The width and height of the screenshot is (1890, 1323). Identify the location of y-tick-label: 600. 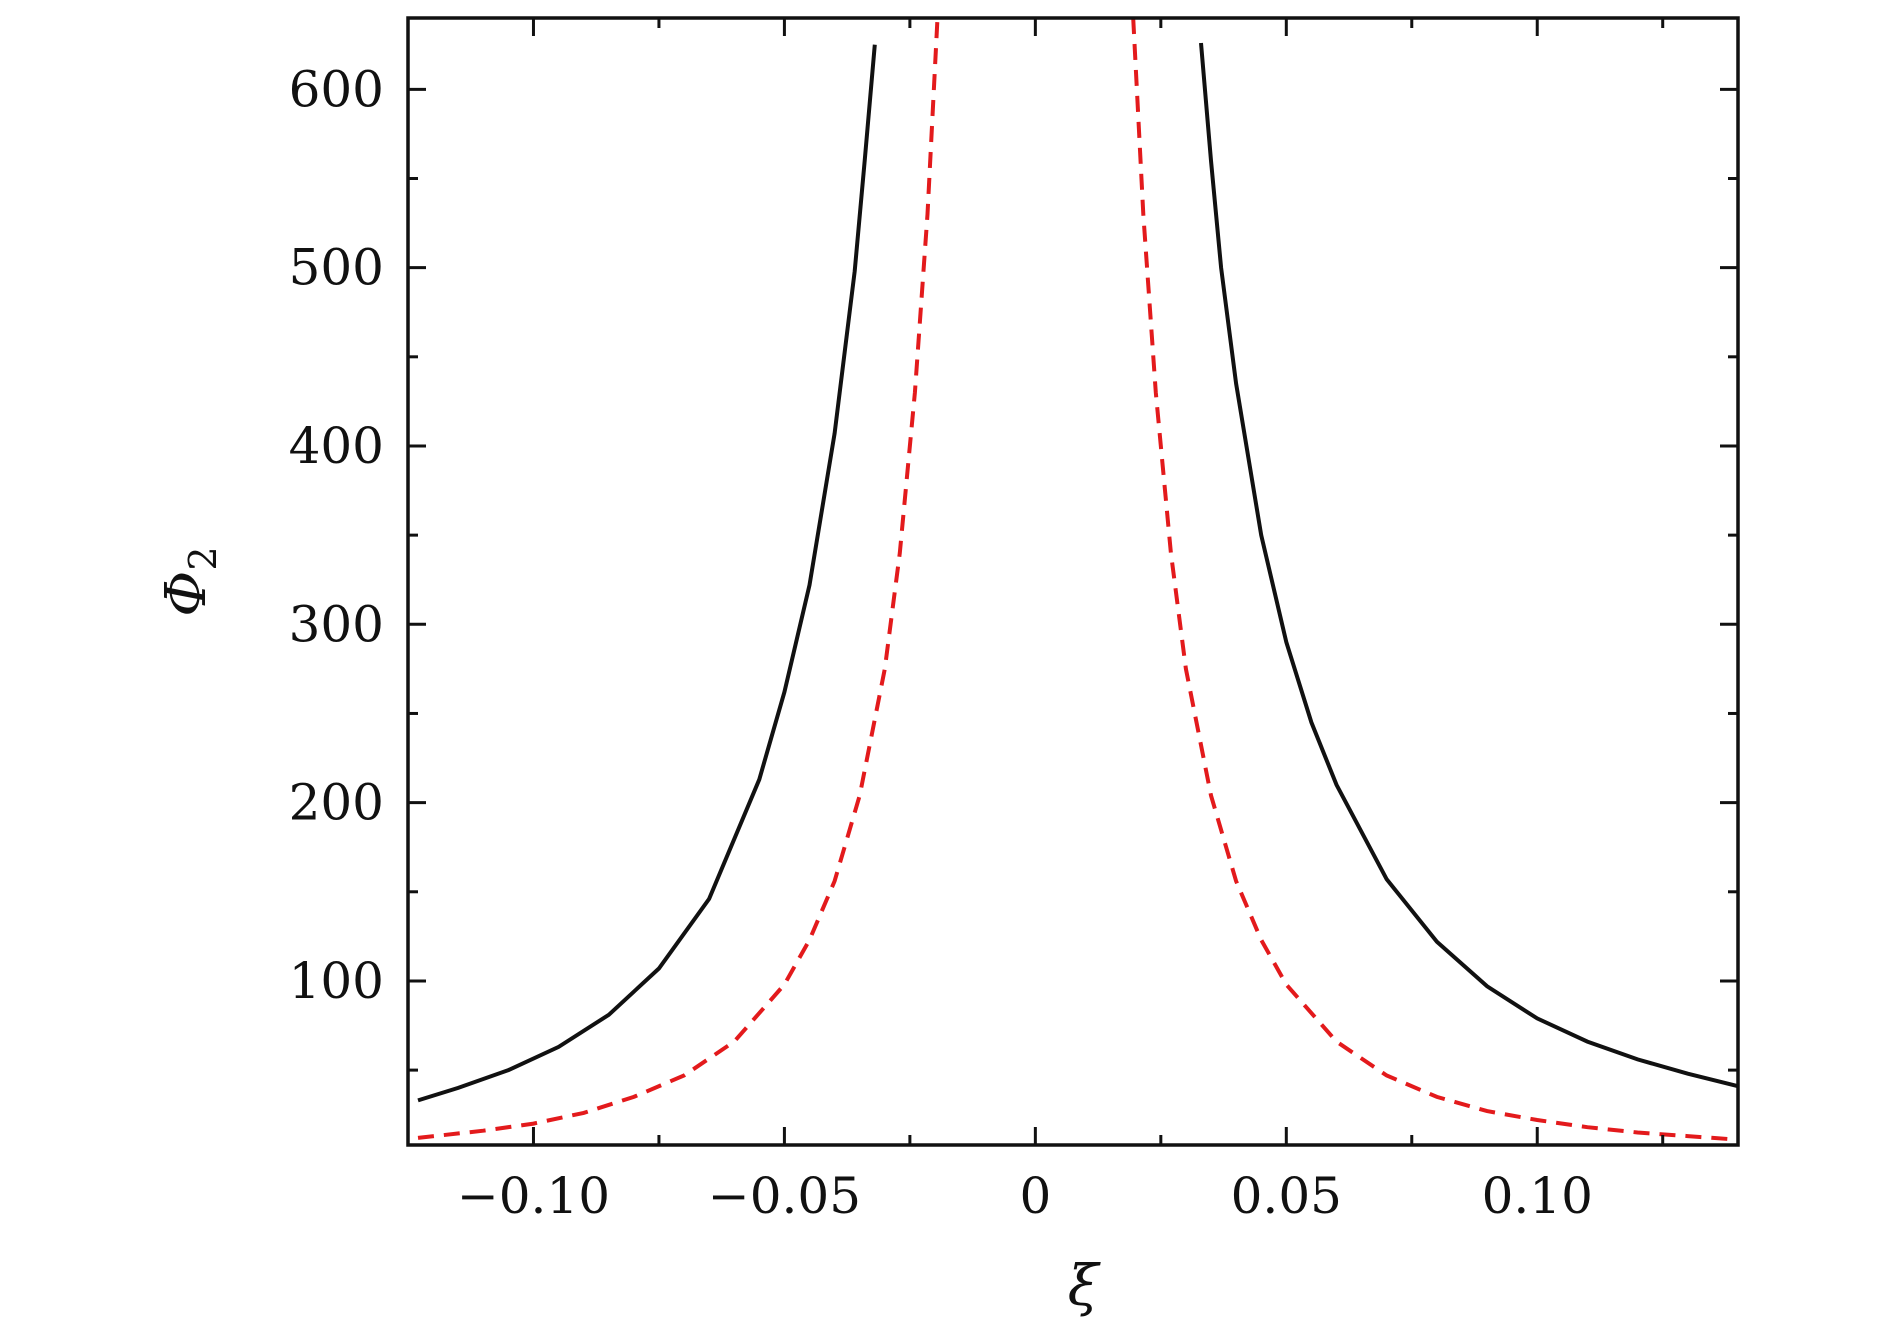
(336, 89).